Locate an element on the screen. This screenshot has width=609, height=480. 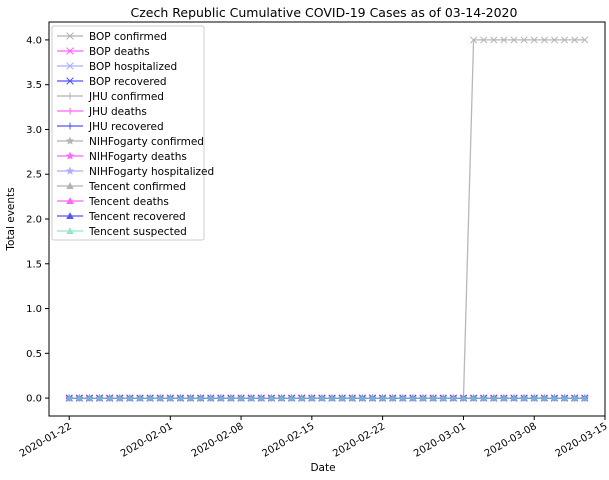
series-tencent-suspected is located at coordinates (327, 397).